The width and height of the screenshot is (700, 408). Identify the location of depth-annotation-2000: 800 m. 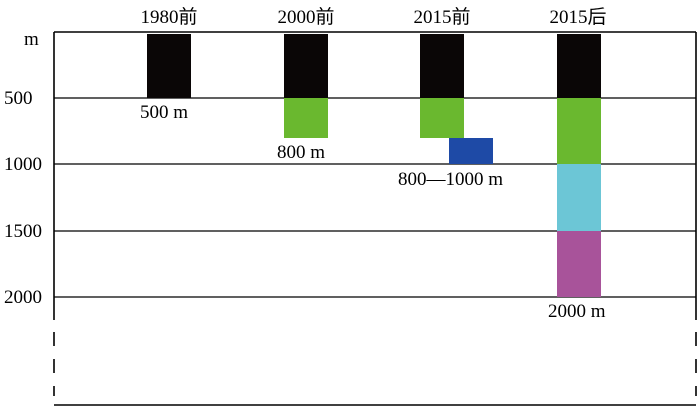
(301, 152).